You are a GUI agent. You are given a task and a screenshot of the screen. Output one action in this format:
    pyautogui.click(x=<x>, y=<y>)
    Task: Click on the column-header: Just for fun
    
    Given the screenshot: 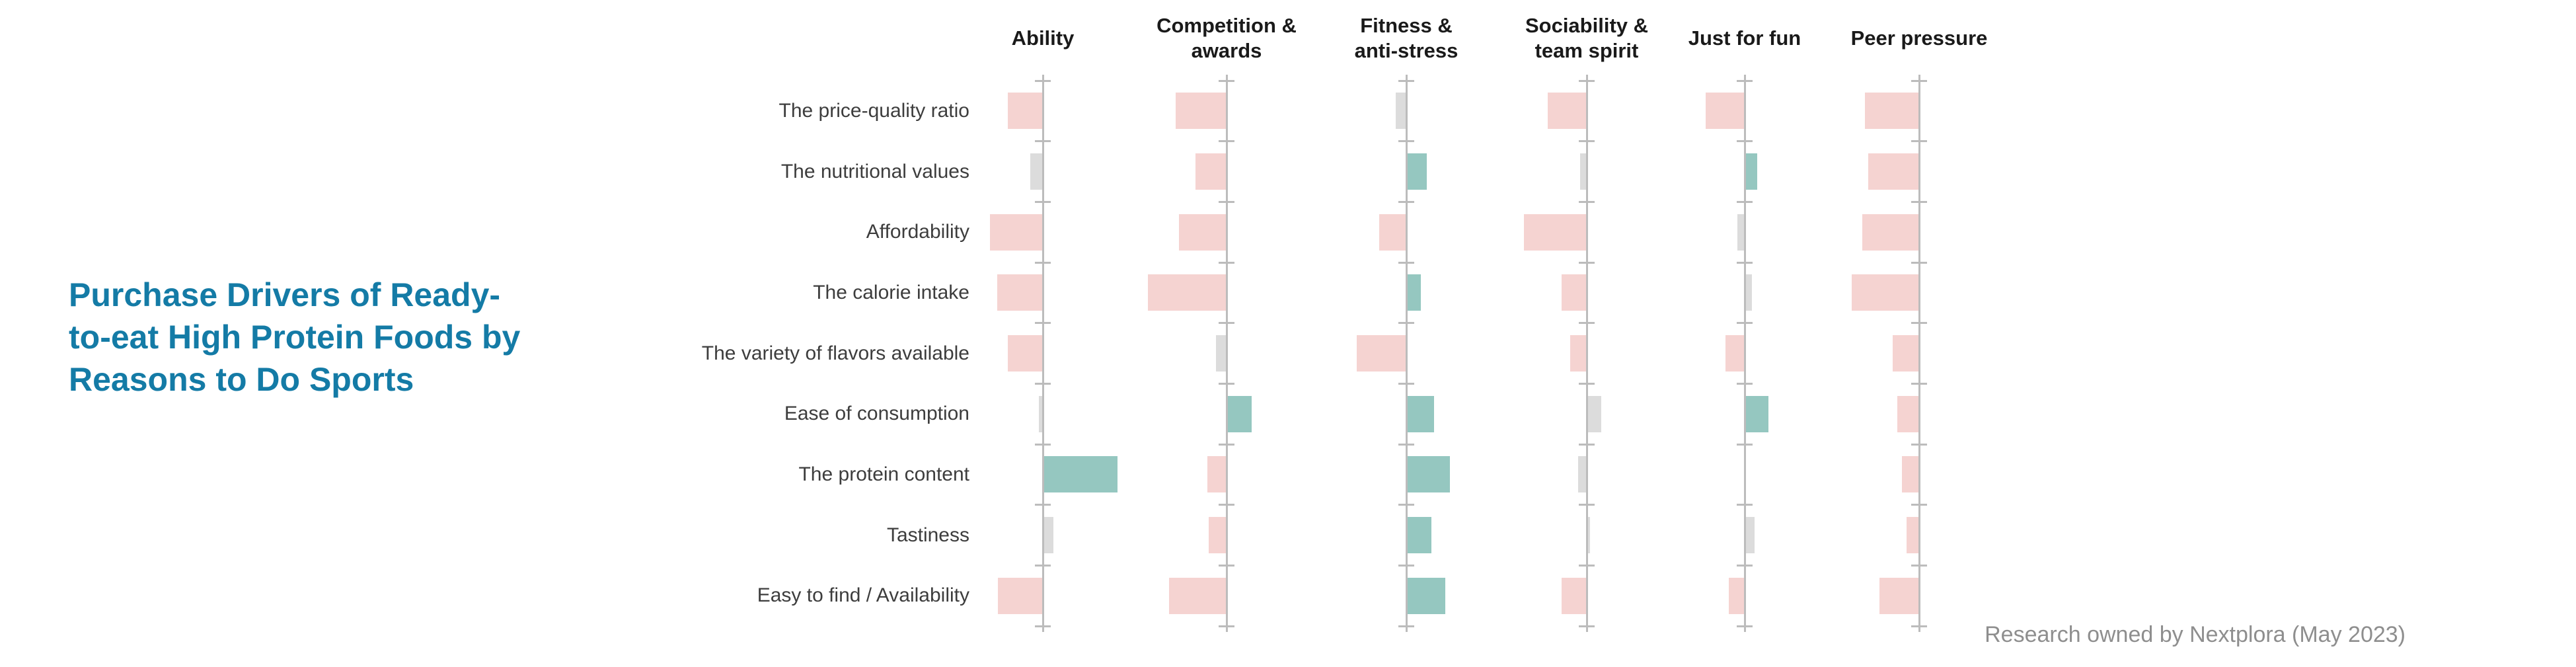 What is the action you would take?
    pyautogui.click(x=1745, y=38)
    